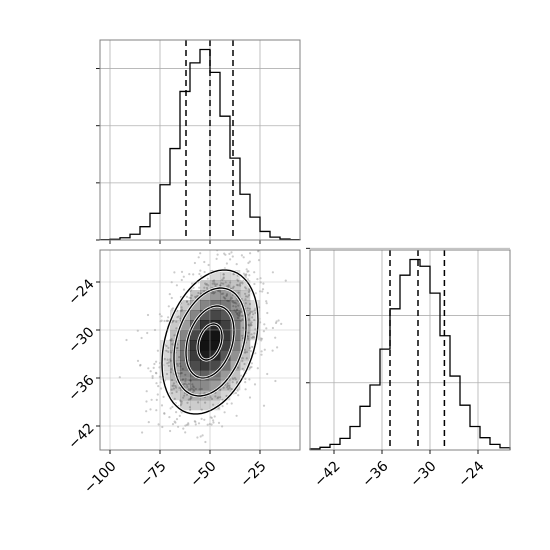 The height and width of the screenshot is (550, 550). Describe the element at coordinates (153, 474) in the screenshot. I see `x-tick-label: −75` at that location.